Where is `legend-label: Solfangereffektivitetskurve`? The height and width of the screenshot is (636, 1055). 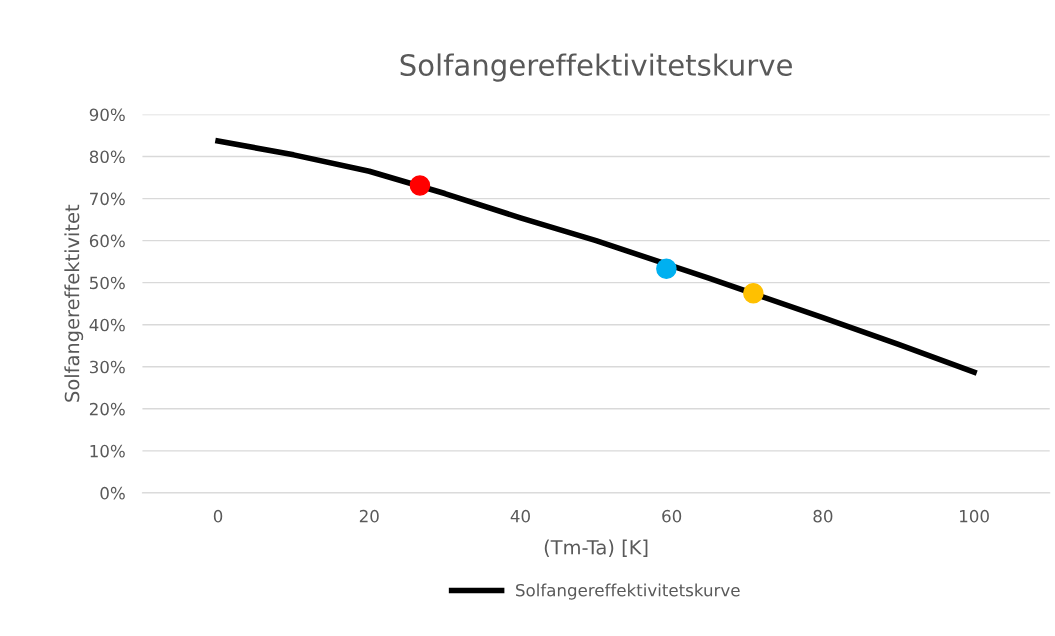
legend-label: Solfangereffektivitetskurve is located at coordinates (628, 591).